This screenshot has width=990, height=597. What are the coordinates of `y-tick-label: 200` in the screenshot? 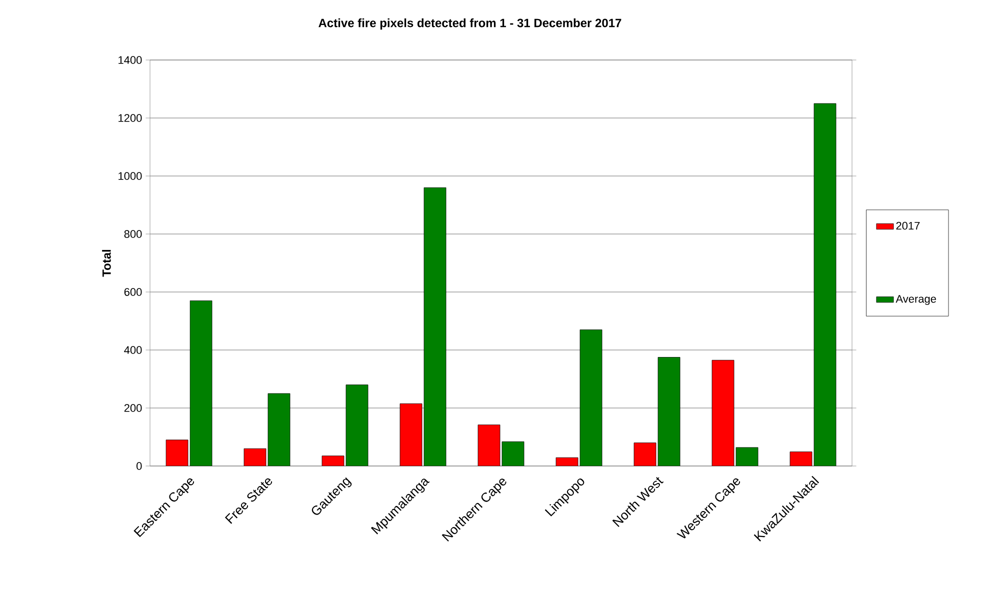 It's located at (133, 408).